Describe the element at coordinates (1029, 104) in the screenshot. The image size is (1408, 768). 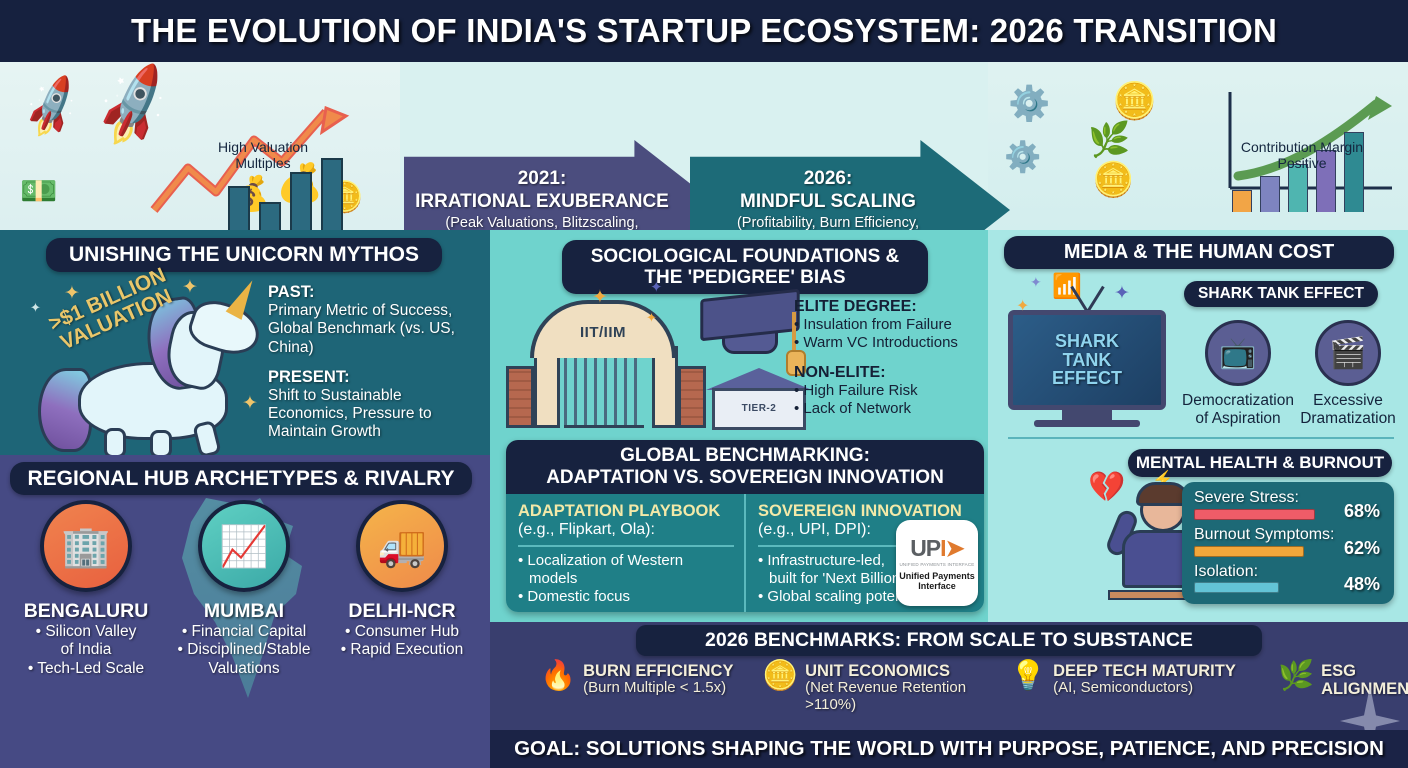
I see `gear-icon: ⚙️` at that location.